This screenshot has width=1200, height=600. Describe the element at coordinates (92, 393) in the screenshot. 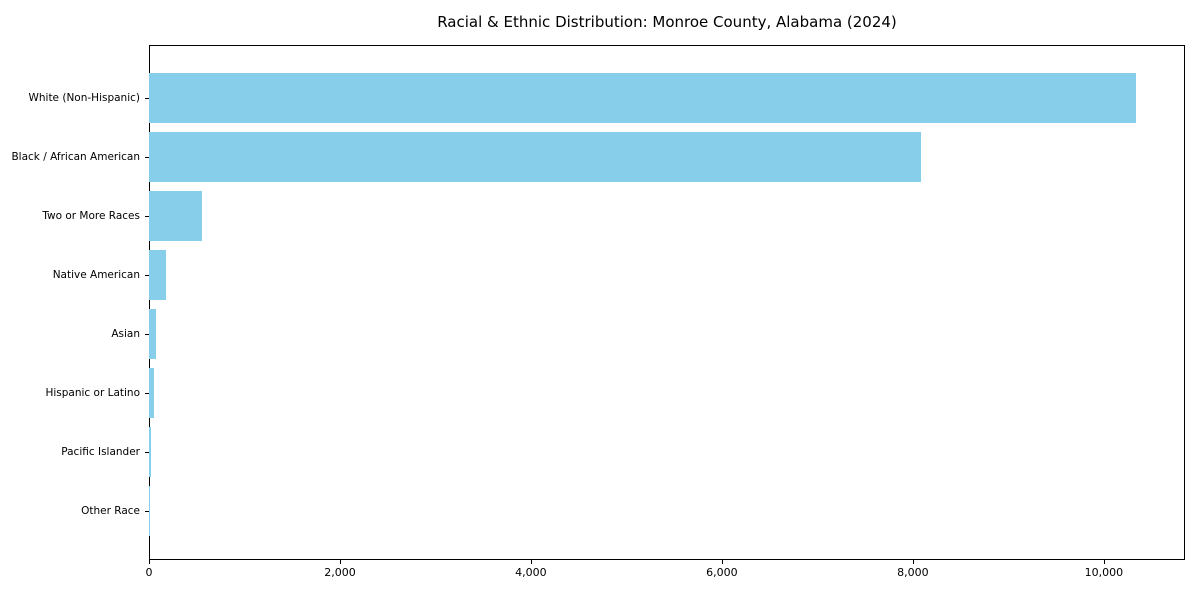

I see `y-axis-category-label: Hispanic or Latino` at that location.